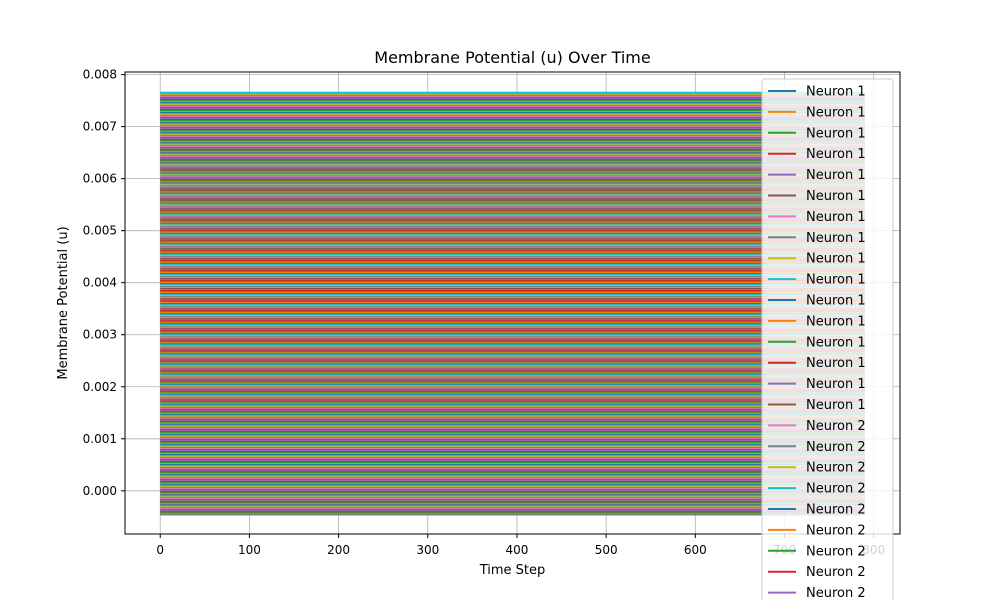 The width and height of the screenshot is (1000, 600). What do you see at coordinates (100, 439) in the screenshot?
I see `y-tick-label: 0.001` at bounding box center [100, 439].